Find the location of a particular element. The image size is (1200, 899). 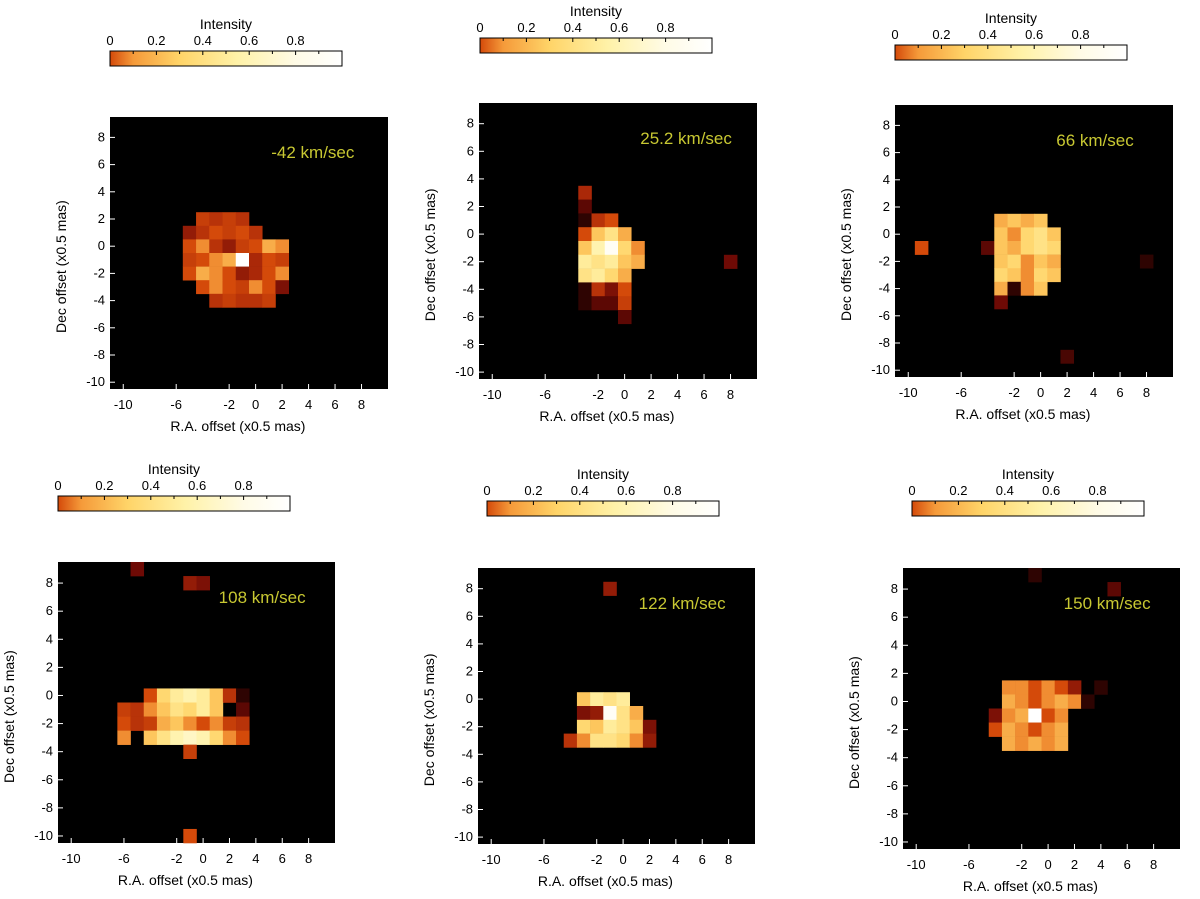

y-tick-label: -6 is located at coordinates (467, 781).